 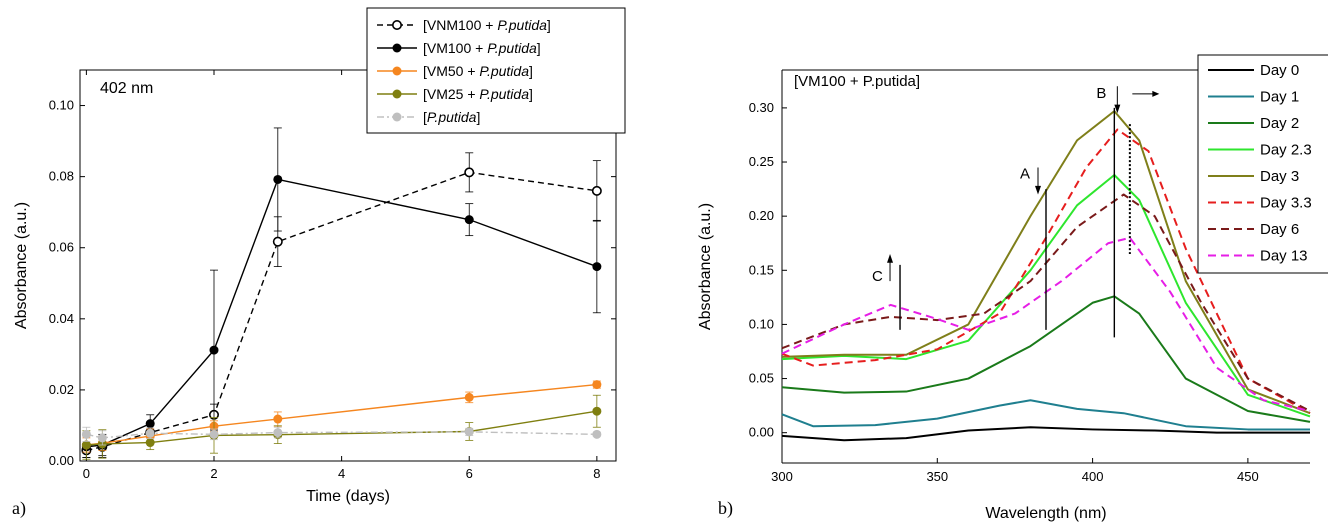 I want to click on arrow-a-head, so click(x=1038, y=190).